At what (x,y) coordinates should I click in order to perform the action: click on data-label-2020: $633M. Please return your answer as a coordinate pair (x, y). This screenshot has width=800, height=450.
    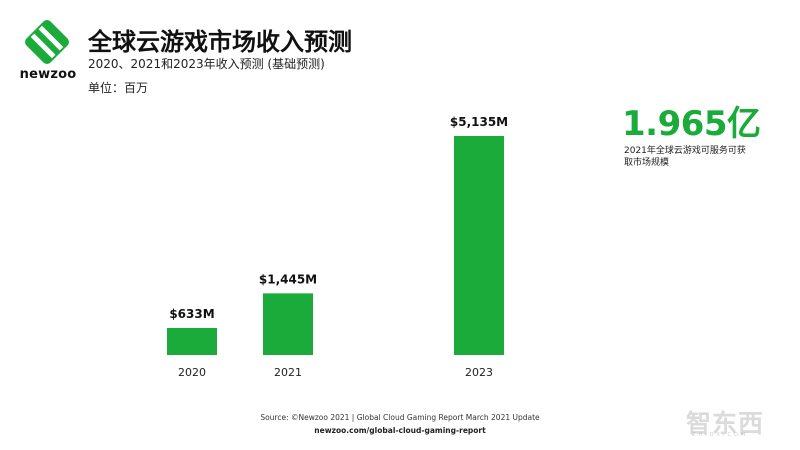
    Looking at the image, I should click on (191, 314).